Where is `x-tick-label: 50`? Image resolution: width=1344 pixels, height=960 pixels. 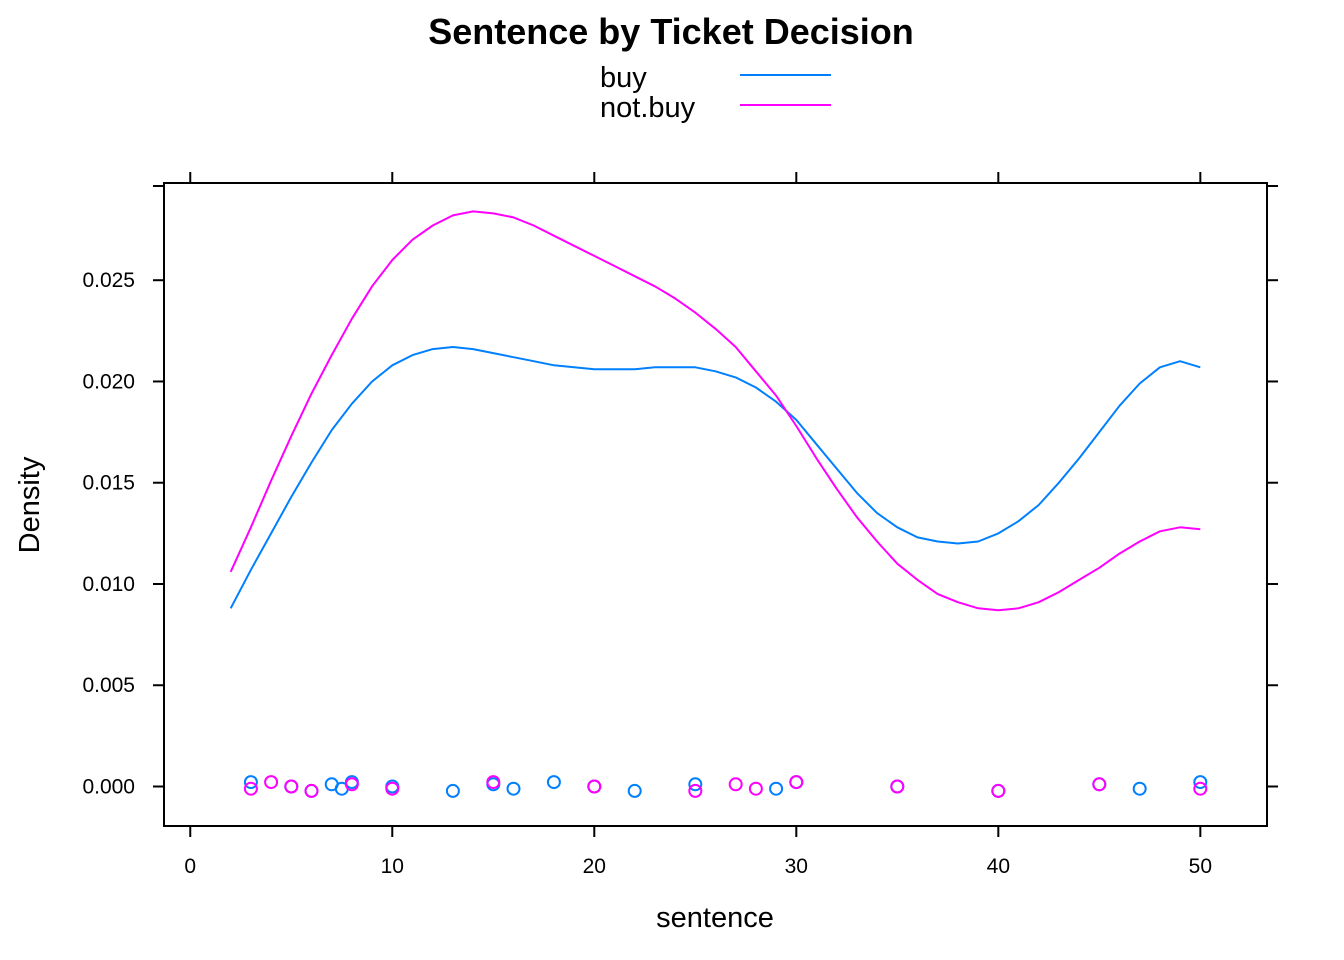
x-tick-label: 50 is located at coordinates (1200, 866).